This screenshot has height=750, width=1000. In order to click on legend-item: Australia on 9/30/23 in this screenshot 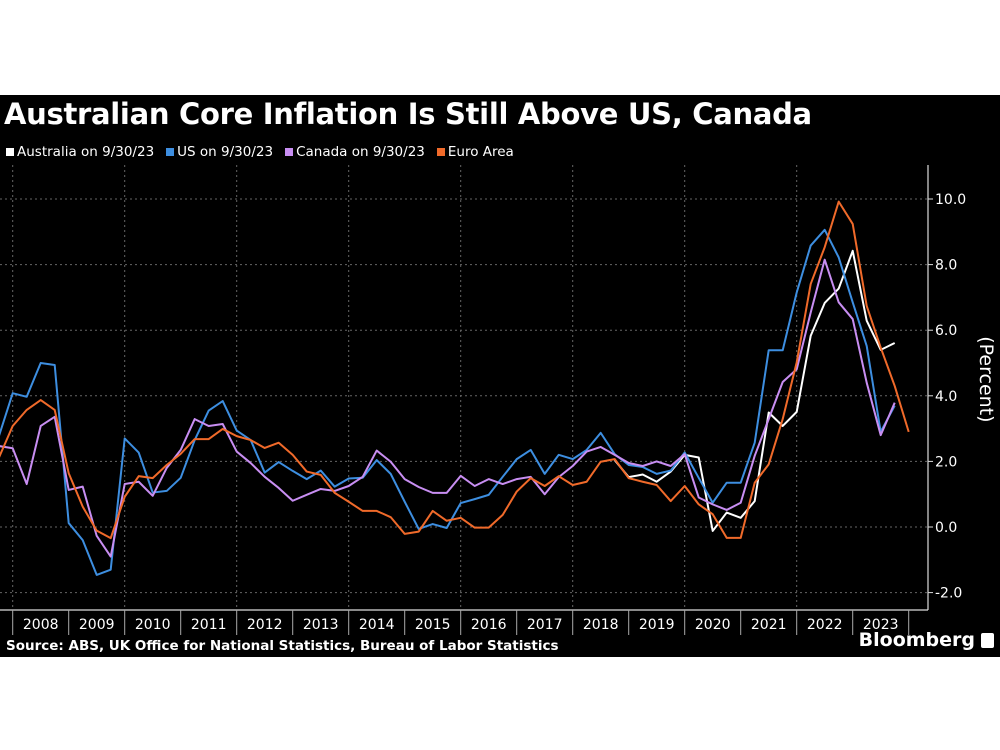, I will do `click(80, 152)`.